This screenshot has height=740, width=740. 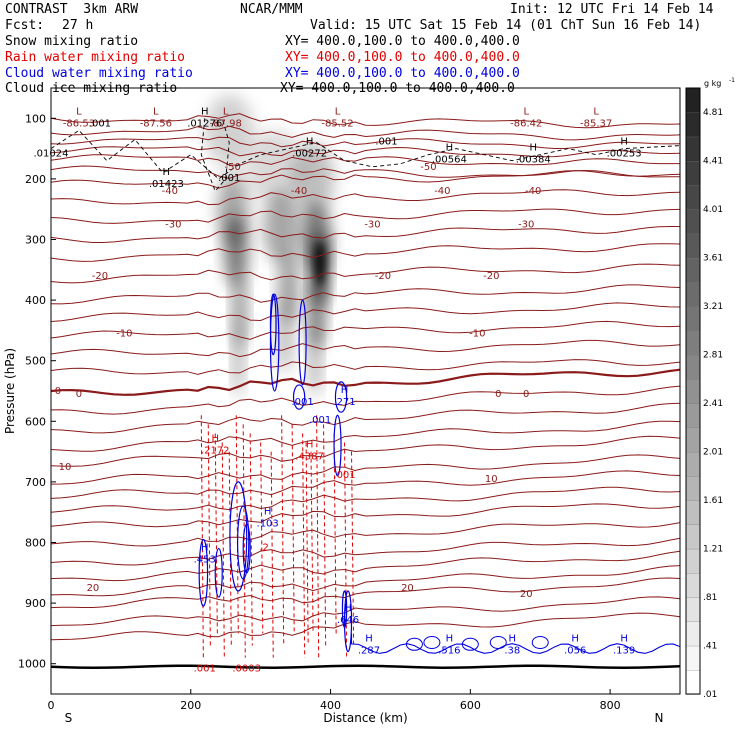 I want to click on temperature-label-13: -10, so click(x=124, y=333).